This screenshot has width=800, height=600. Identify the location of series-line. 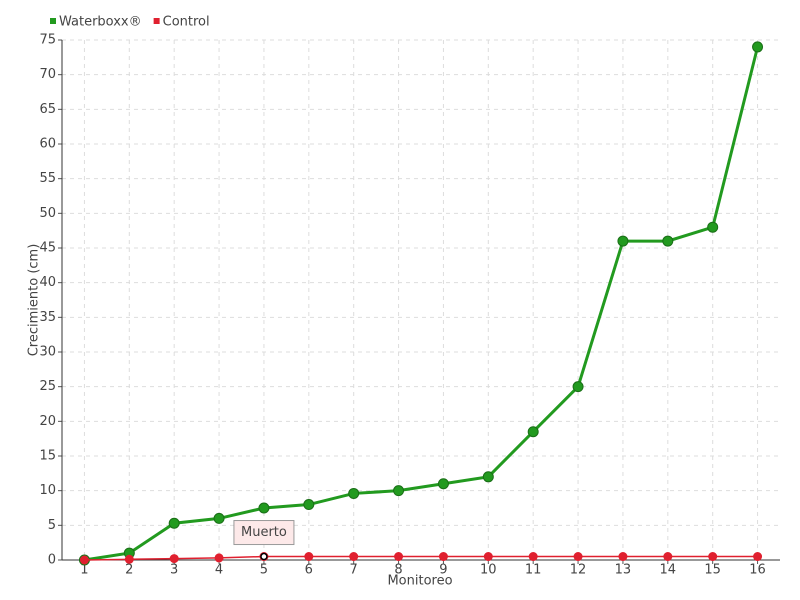
(421, 558).